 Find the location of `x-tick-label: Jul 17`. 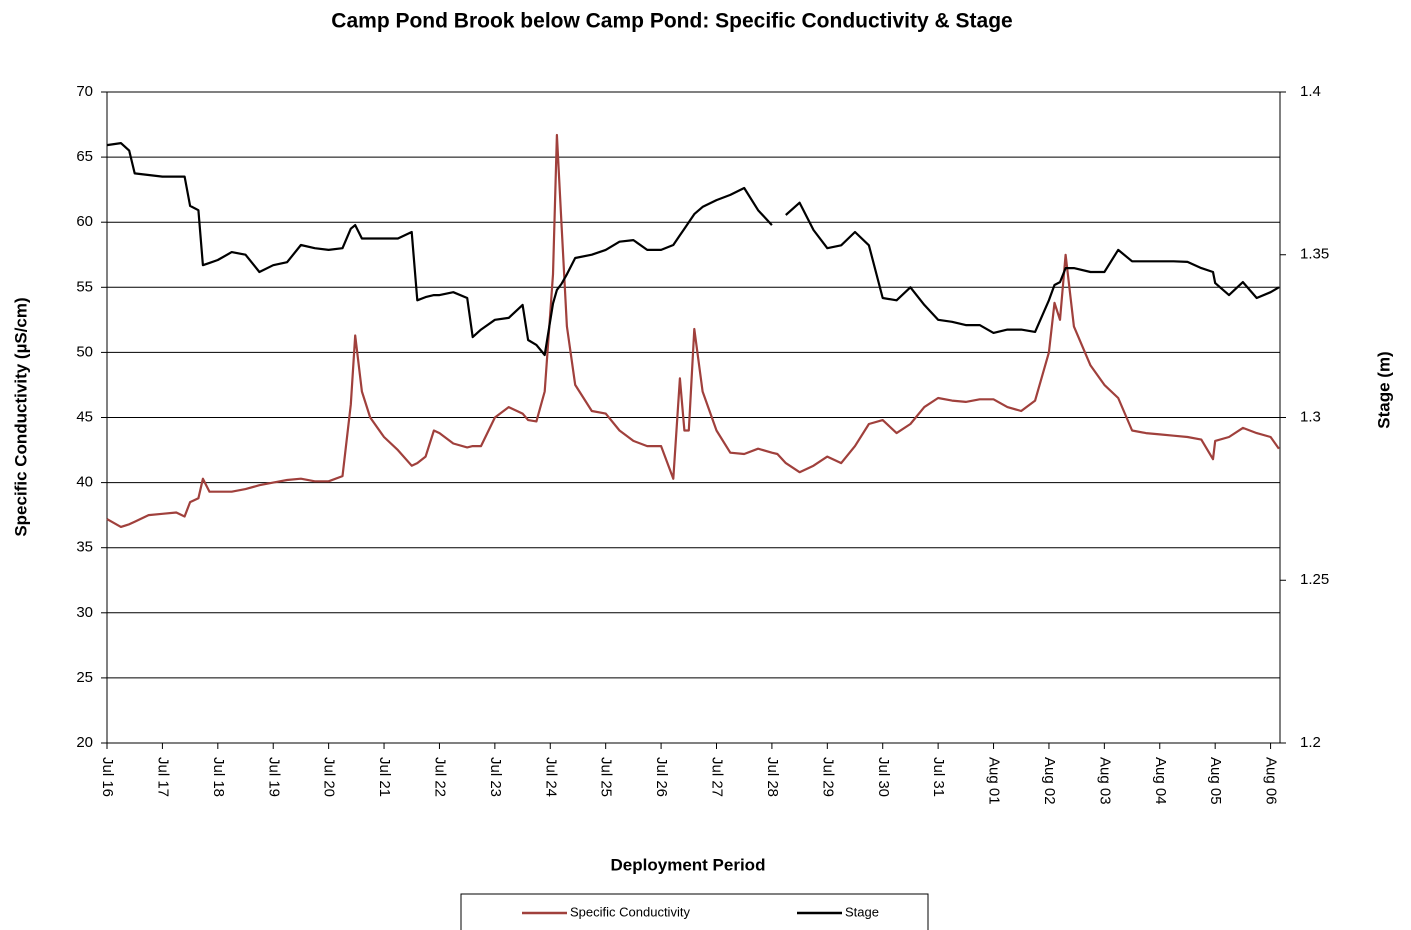

x-tick-label: Jul 17 is located at coordinates (162, 777).